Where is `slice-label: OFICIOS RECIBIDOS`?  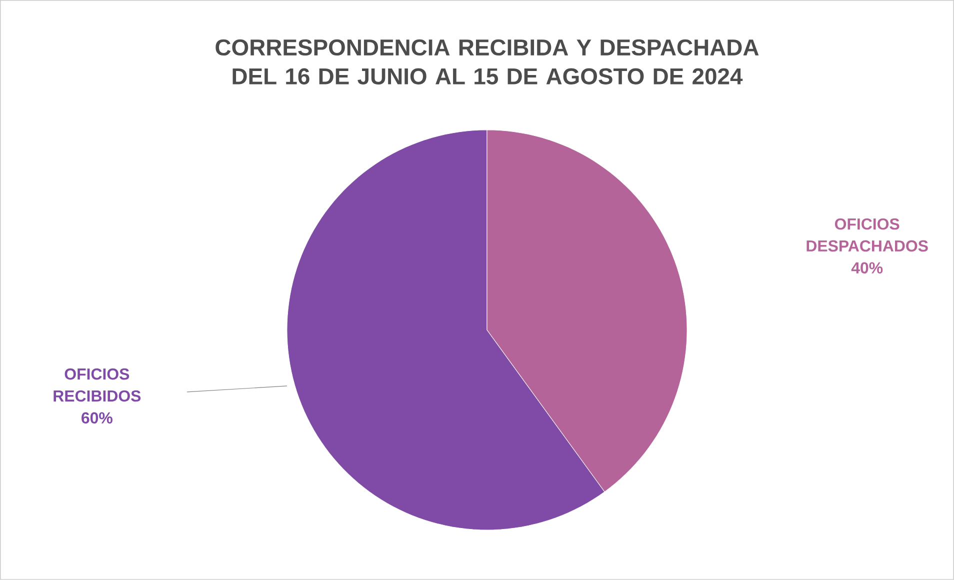
slice-label: OFICIOS RECIBIDOS is located at coordinates (97, 385).